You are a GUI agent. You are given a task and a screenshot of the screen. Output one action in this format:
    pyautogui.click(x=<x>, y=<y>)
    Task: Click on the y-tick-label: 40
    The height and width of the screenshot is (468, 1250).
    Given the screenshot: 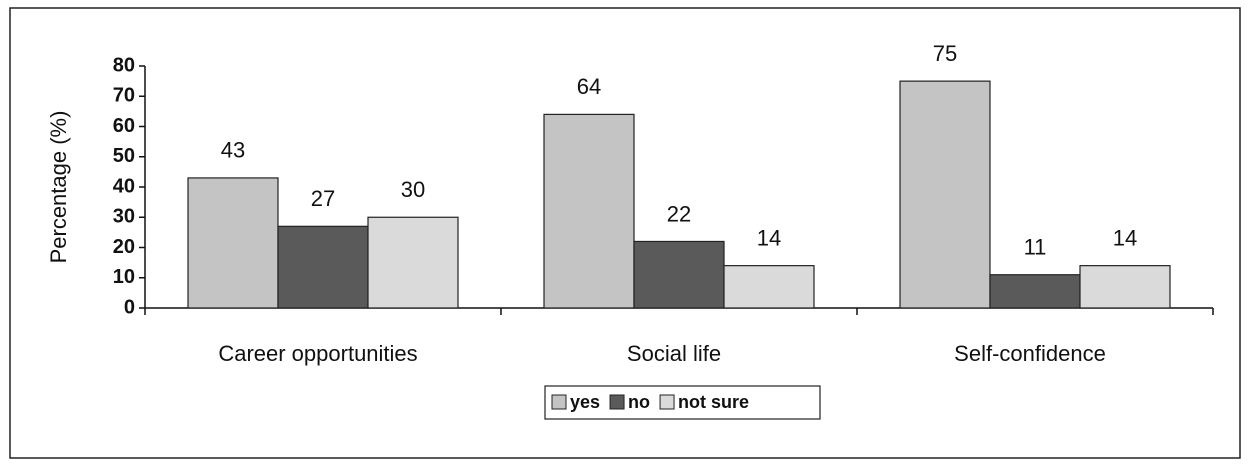 What is the action you would take?
    pyautogui.click(x=124, y=186)
    